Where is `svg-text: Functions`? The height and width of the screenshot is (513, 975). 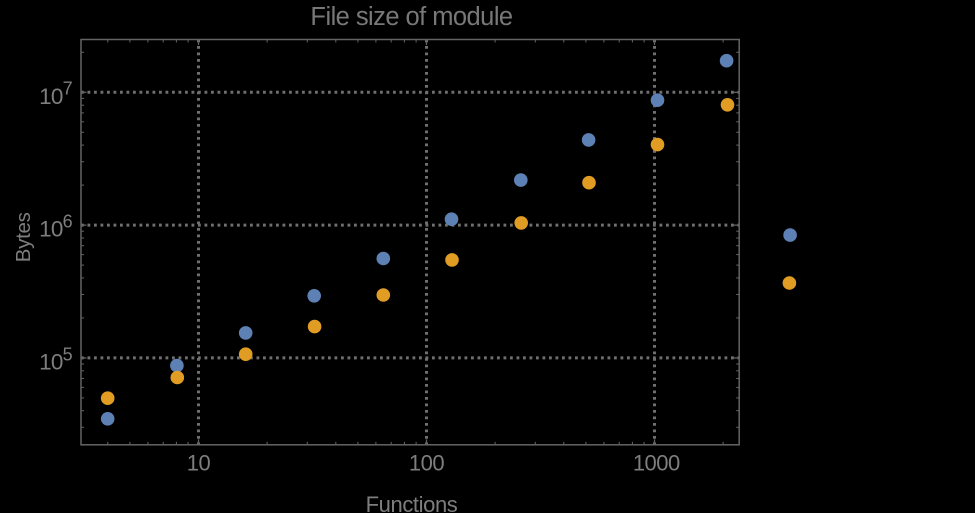
svg-text: Functions is located at coordinates (412, 502).